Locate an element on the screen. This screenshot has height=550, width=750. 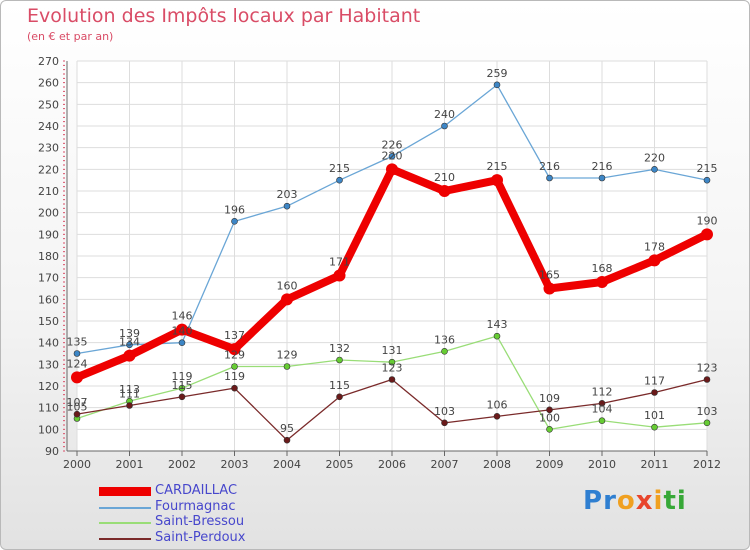
data-label-saint-bressou: 113 is located at coordinates (129, 389).